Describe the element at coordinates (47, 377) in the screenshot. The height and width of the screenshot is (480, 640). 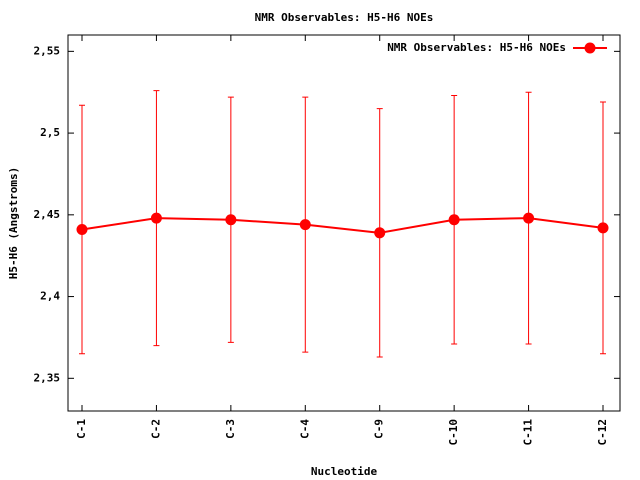
I see `y-tick-label: 2,35` at that location.